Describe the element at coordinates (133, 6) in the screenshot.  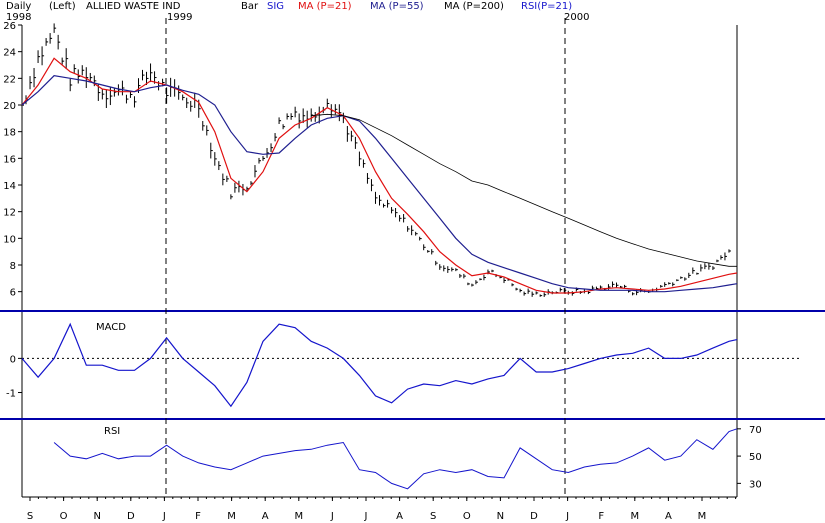
I see `header-ticker: ALLIED WASTE IND` at that location.